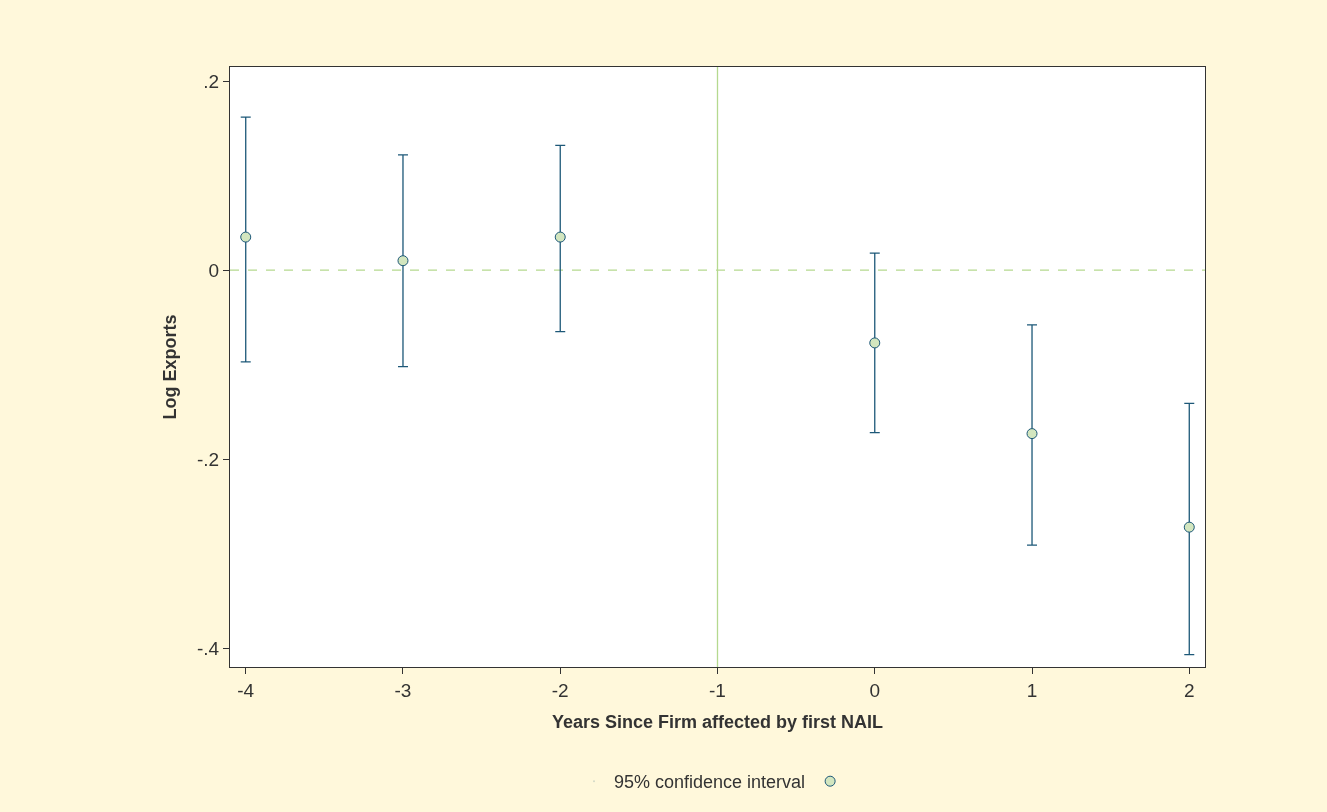  What do you see at coordinates (717, 721) in the screenshot?
I see `x-axis-title: Years Since Firm affected by first NAIL` at bounding box center [717, 721].